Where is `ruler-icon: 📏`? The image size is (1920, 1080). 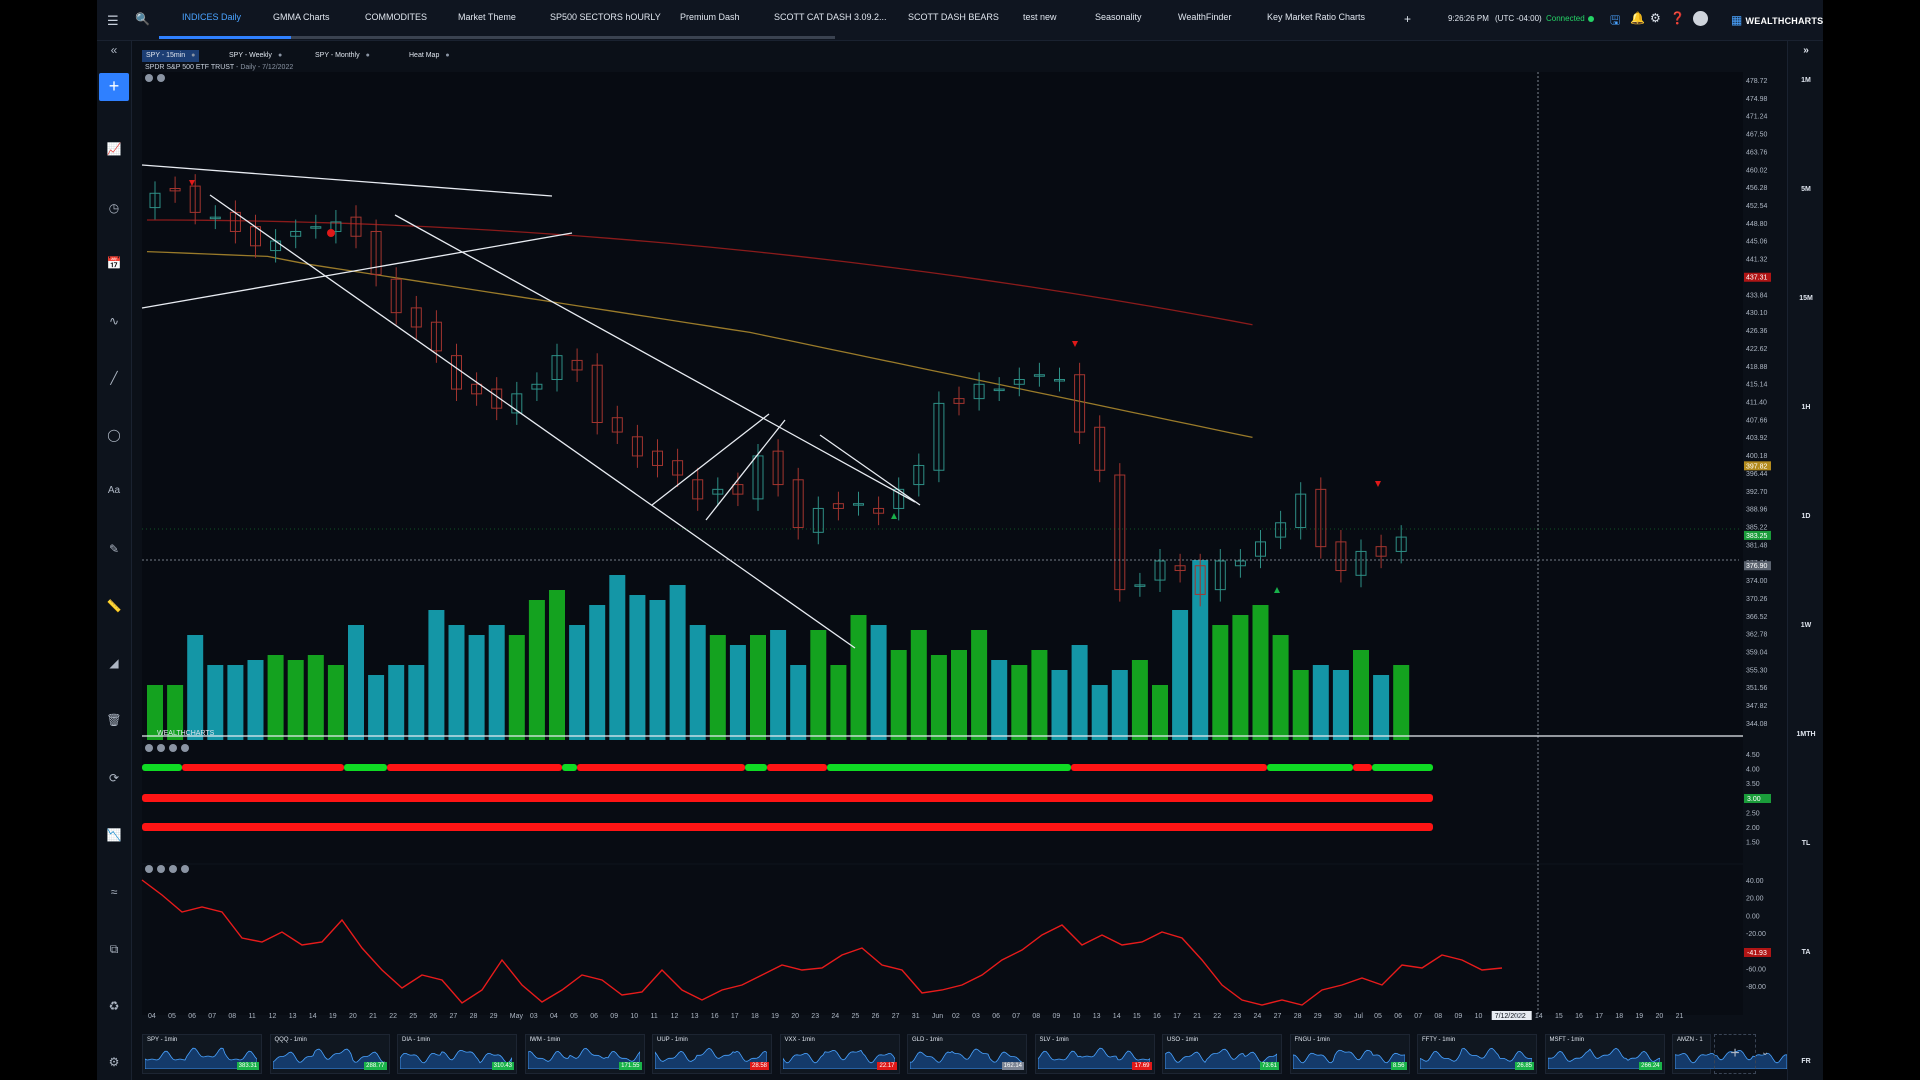
ruler-icon: 📏 is located at coordinates (114, 606).